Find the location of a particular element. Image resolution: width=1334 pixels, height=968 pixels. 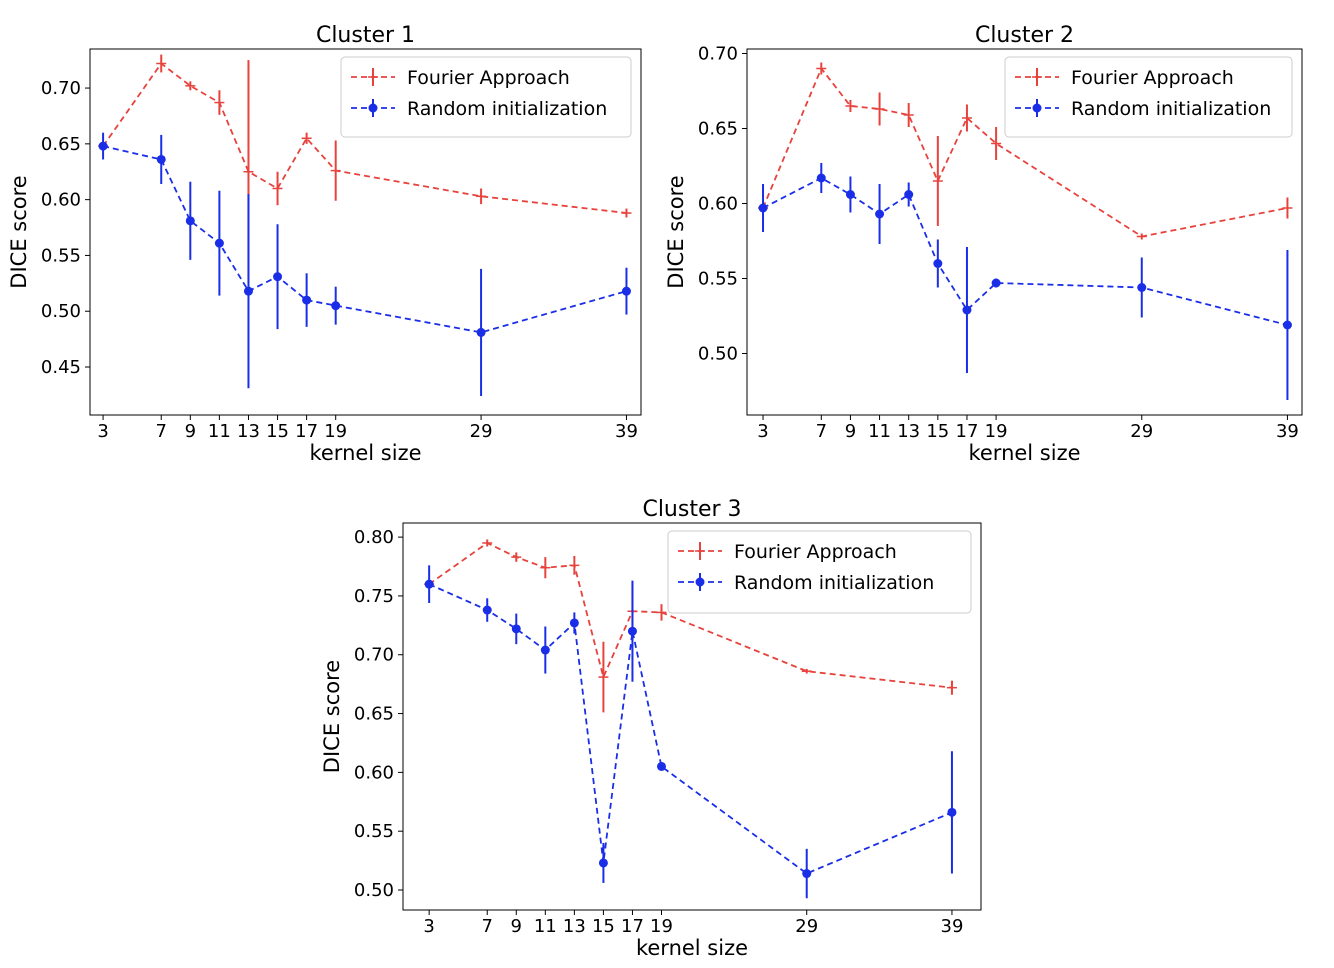

x-tick-label: 29 is located at coordinates (481, 431).